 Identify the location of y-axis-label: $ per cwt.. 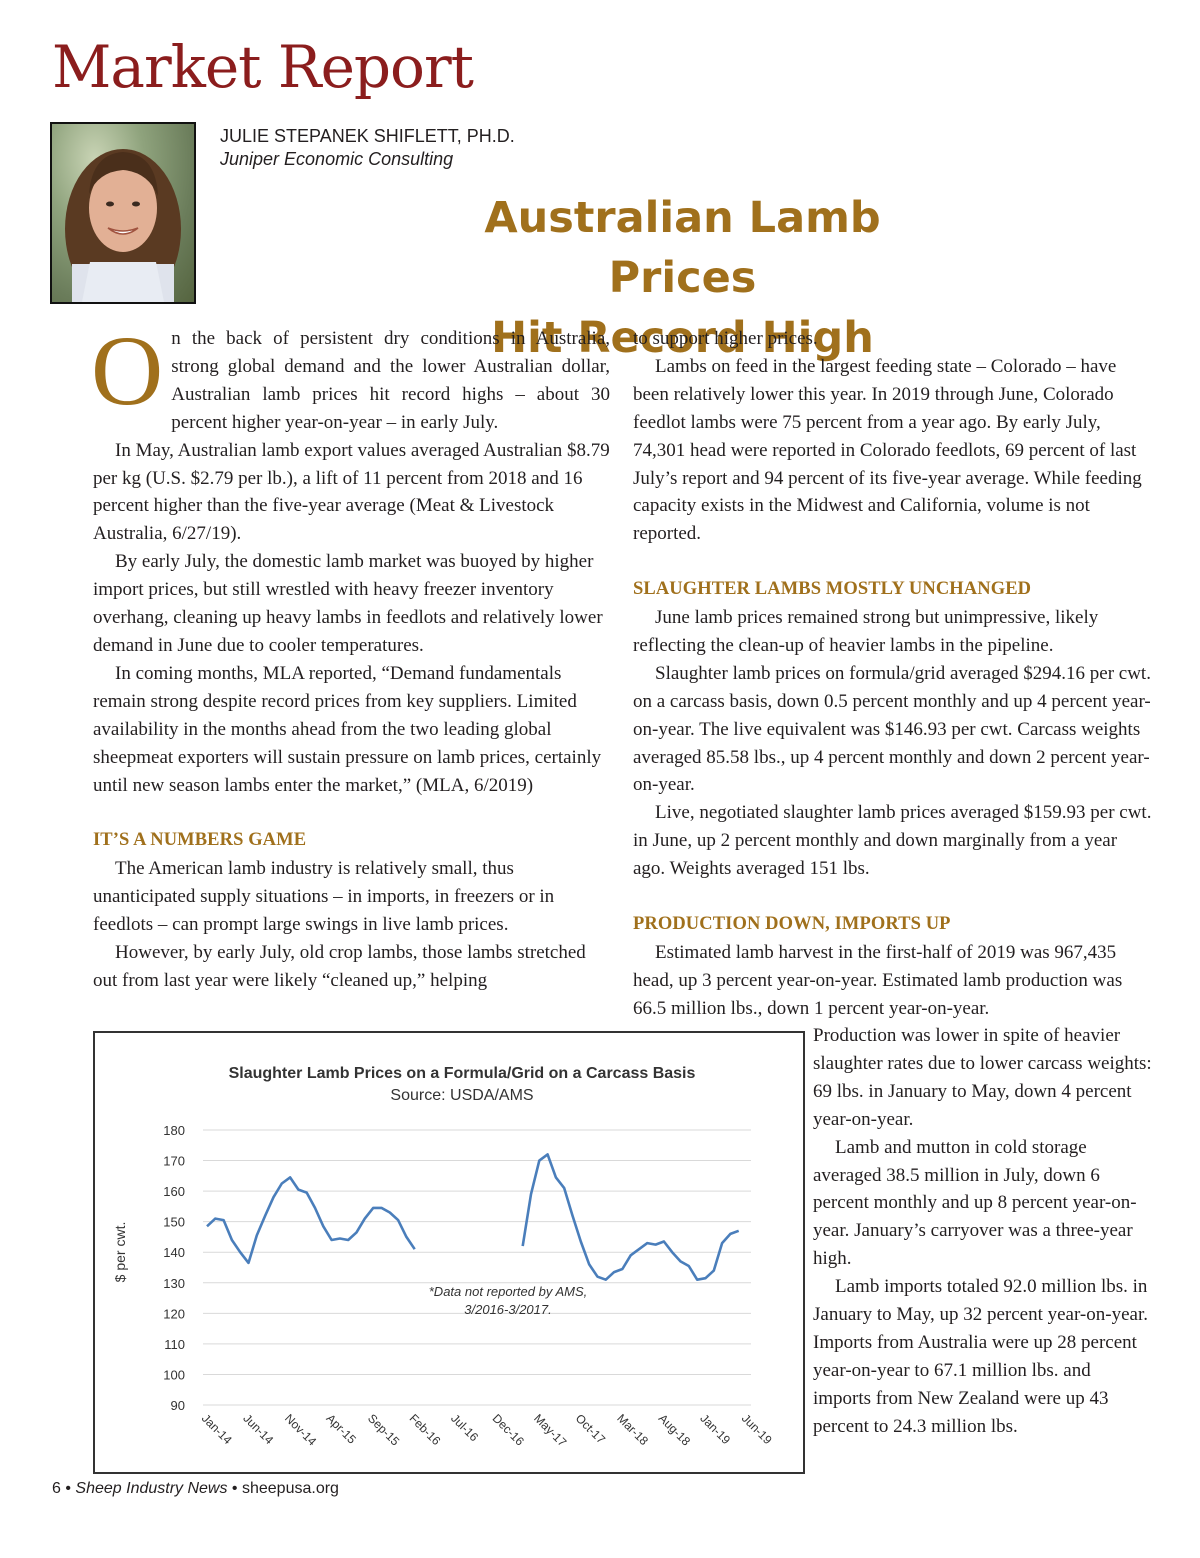
(120, 1252).